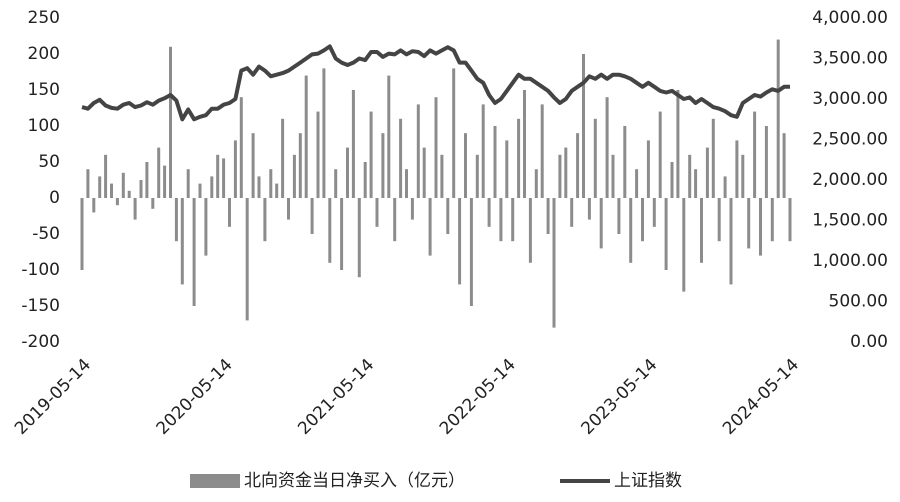 This screenshot has height=502, width=900. Describe the element at coordinates (858, 302) in the screenshot. I see `y2-tick-label: 500.00` at that location.